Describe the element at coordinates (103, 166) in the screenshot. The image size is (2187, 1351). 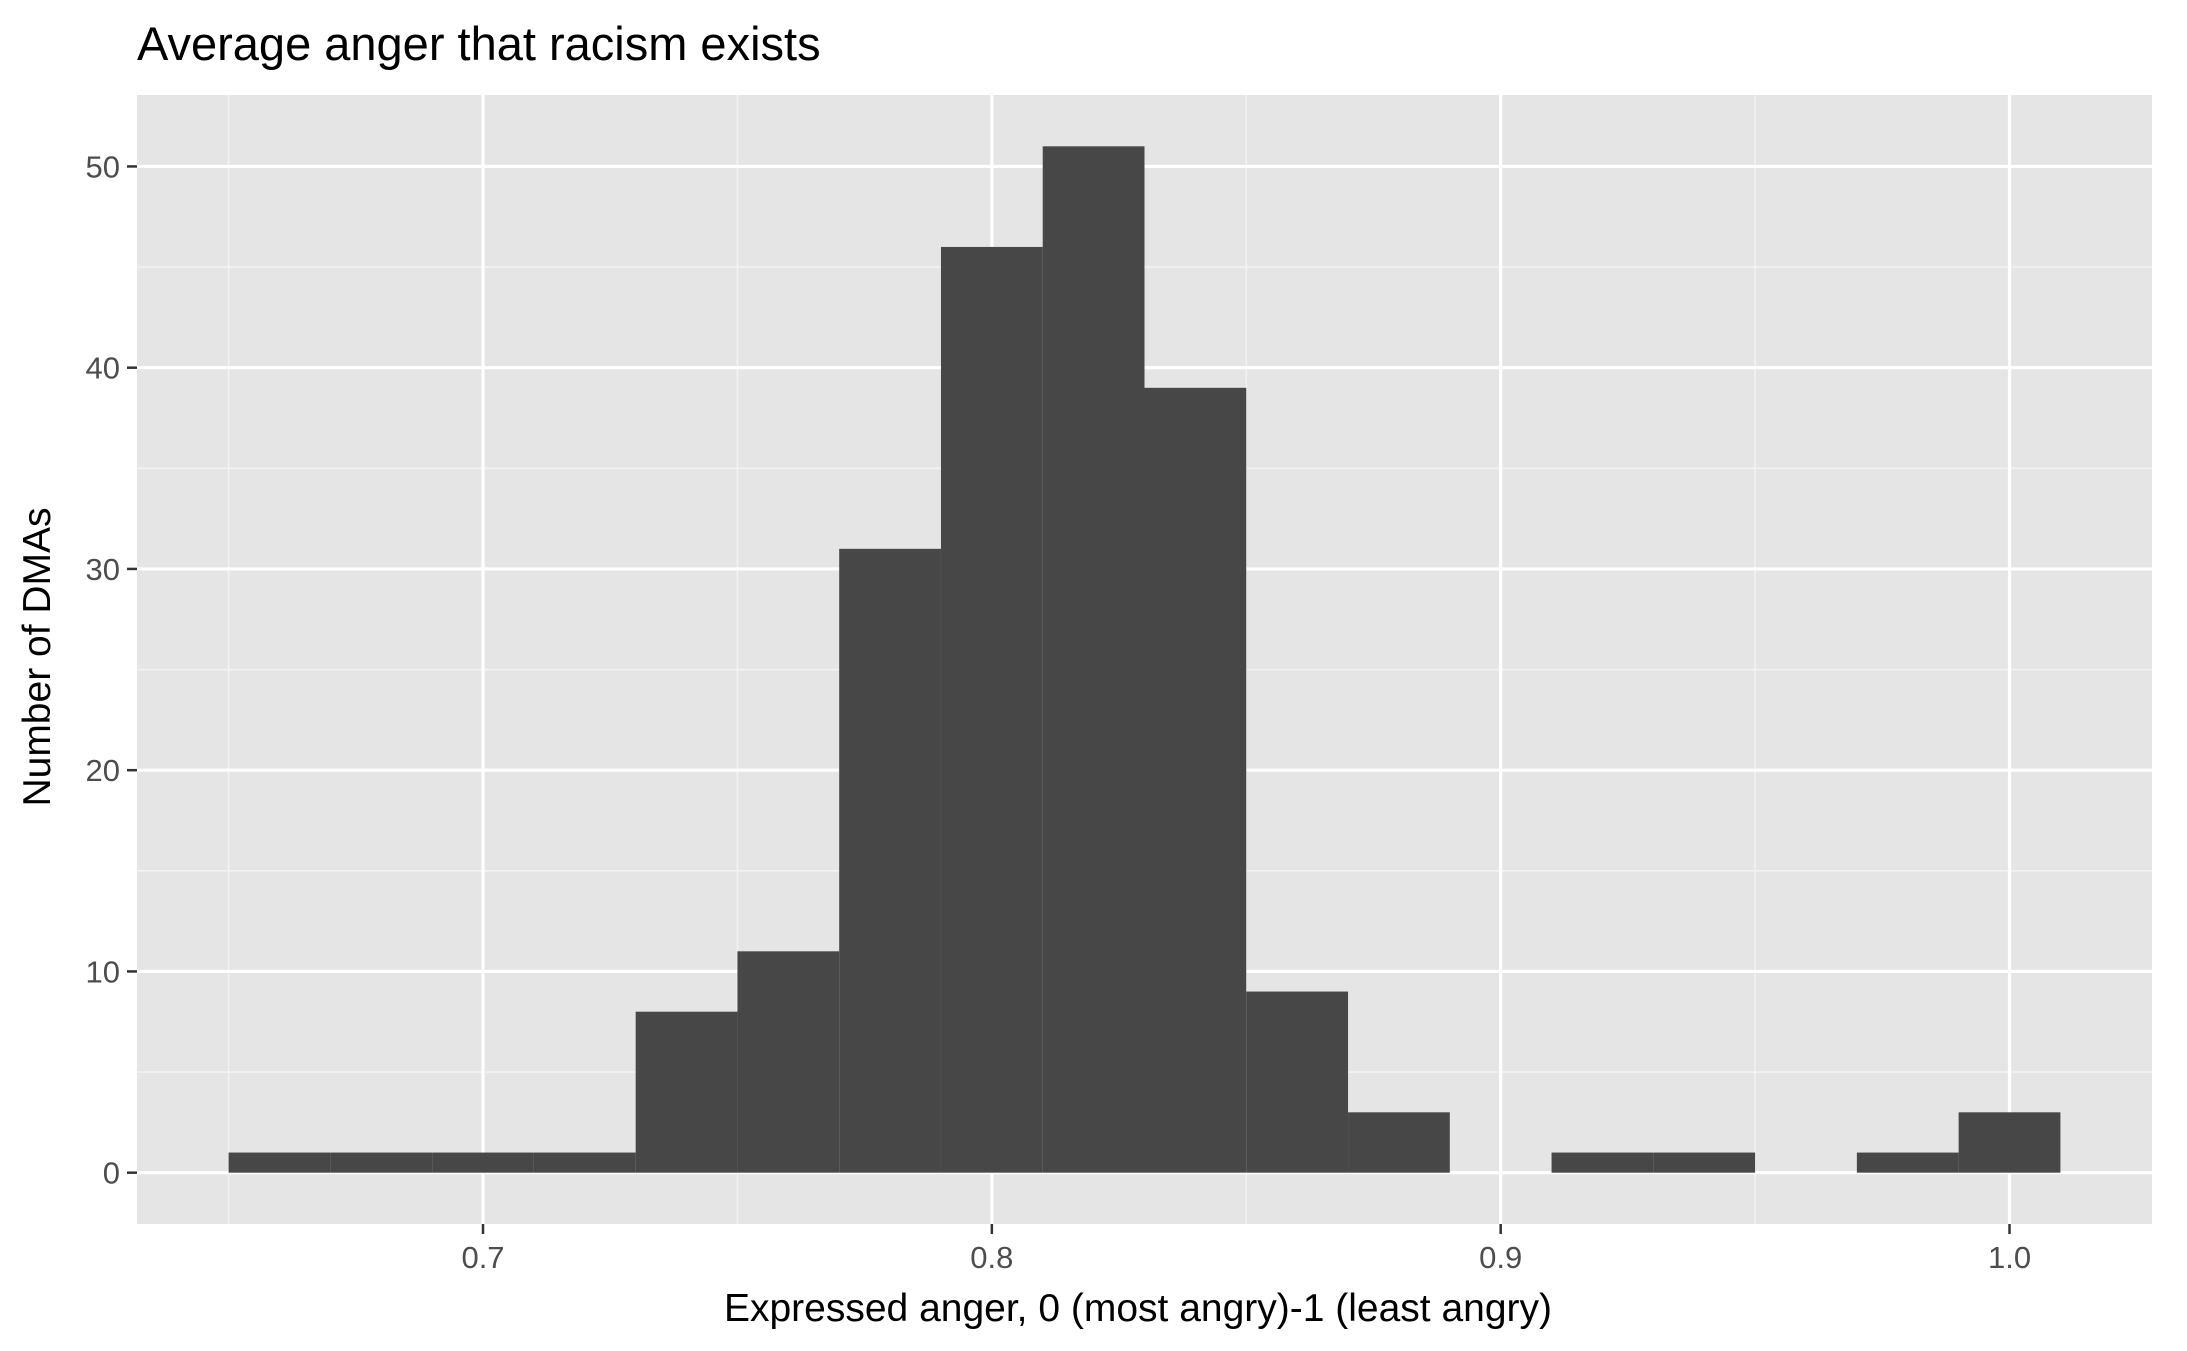
I see `y-tick-label: 50` at that location.